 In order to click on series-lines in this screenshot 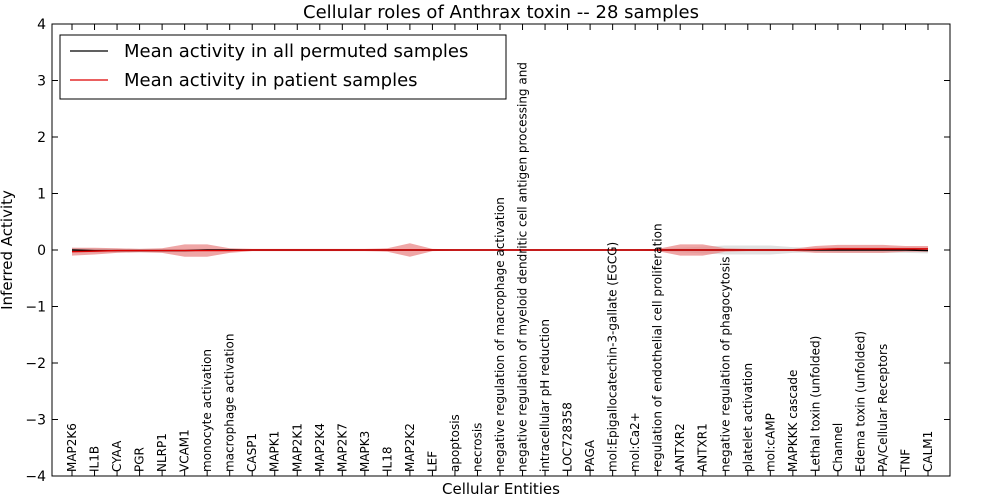, I will do `click(500, 250)`.